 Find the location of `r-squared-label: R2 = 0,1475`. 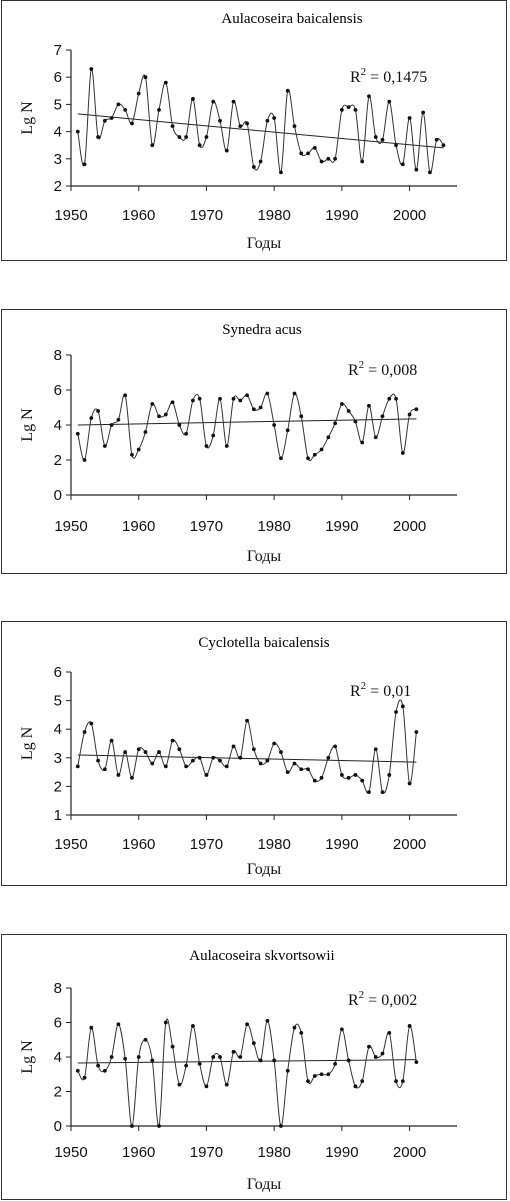

r-squared-label: R2 = 0,1475 is located at coordinates (388, 76).